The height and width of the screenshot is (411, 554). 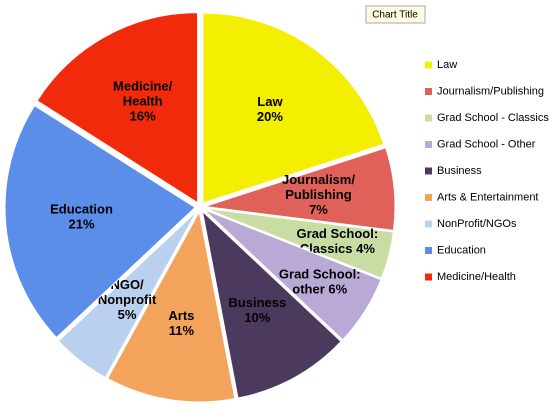 What do you see at coordinates (143, 116) in the screenshot?
I see `value-label: 16%` at bounding box center [143, 116].